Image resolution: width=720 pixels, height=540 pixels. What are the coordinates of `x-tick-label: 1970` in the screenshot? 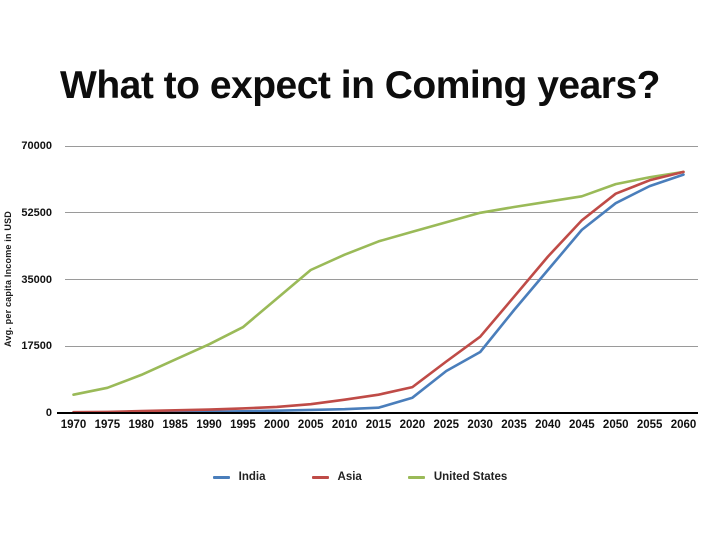 It's located at (73, 425).